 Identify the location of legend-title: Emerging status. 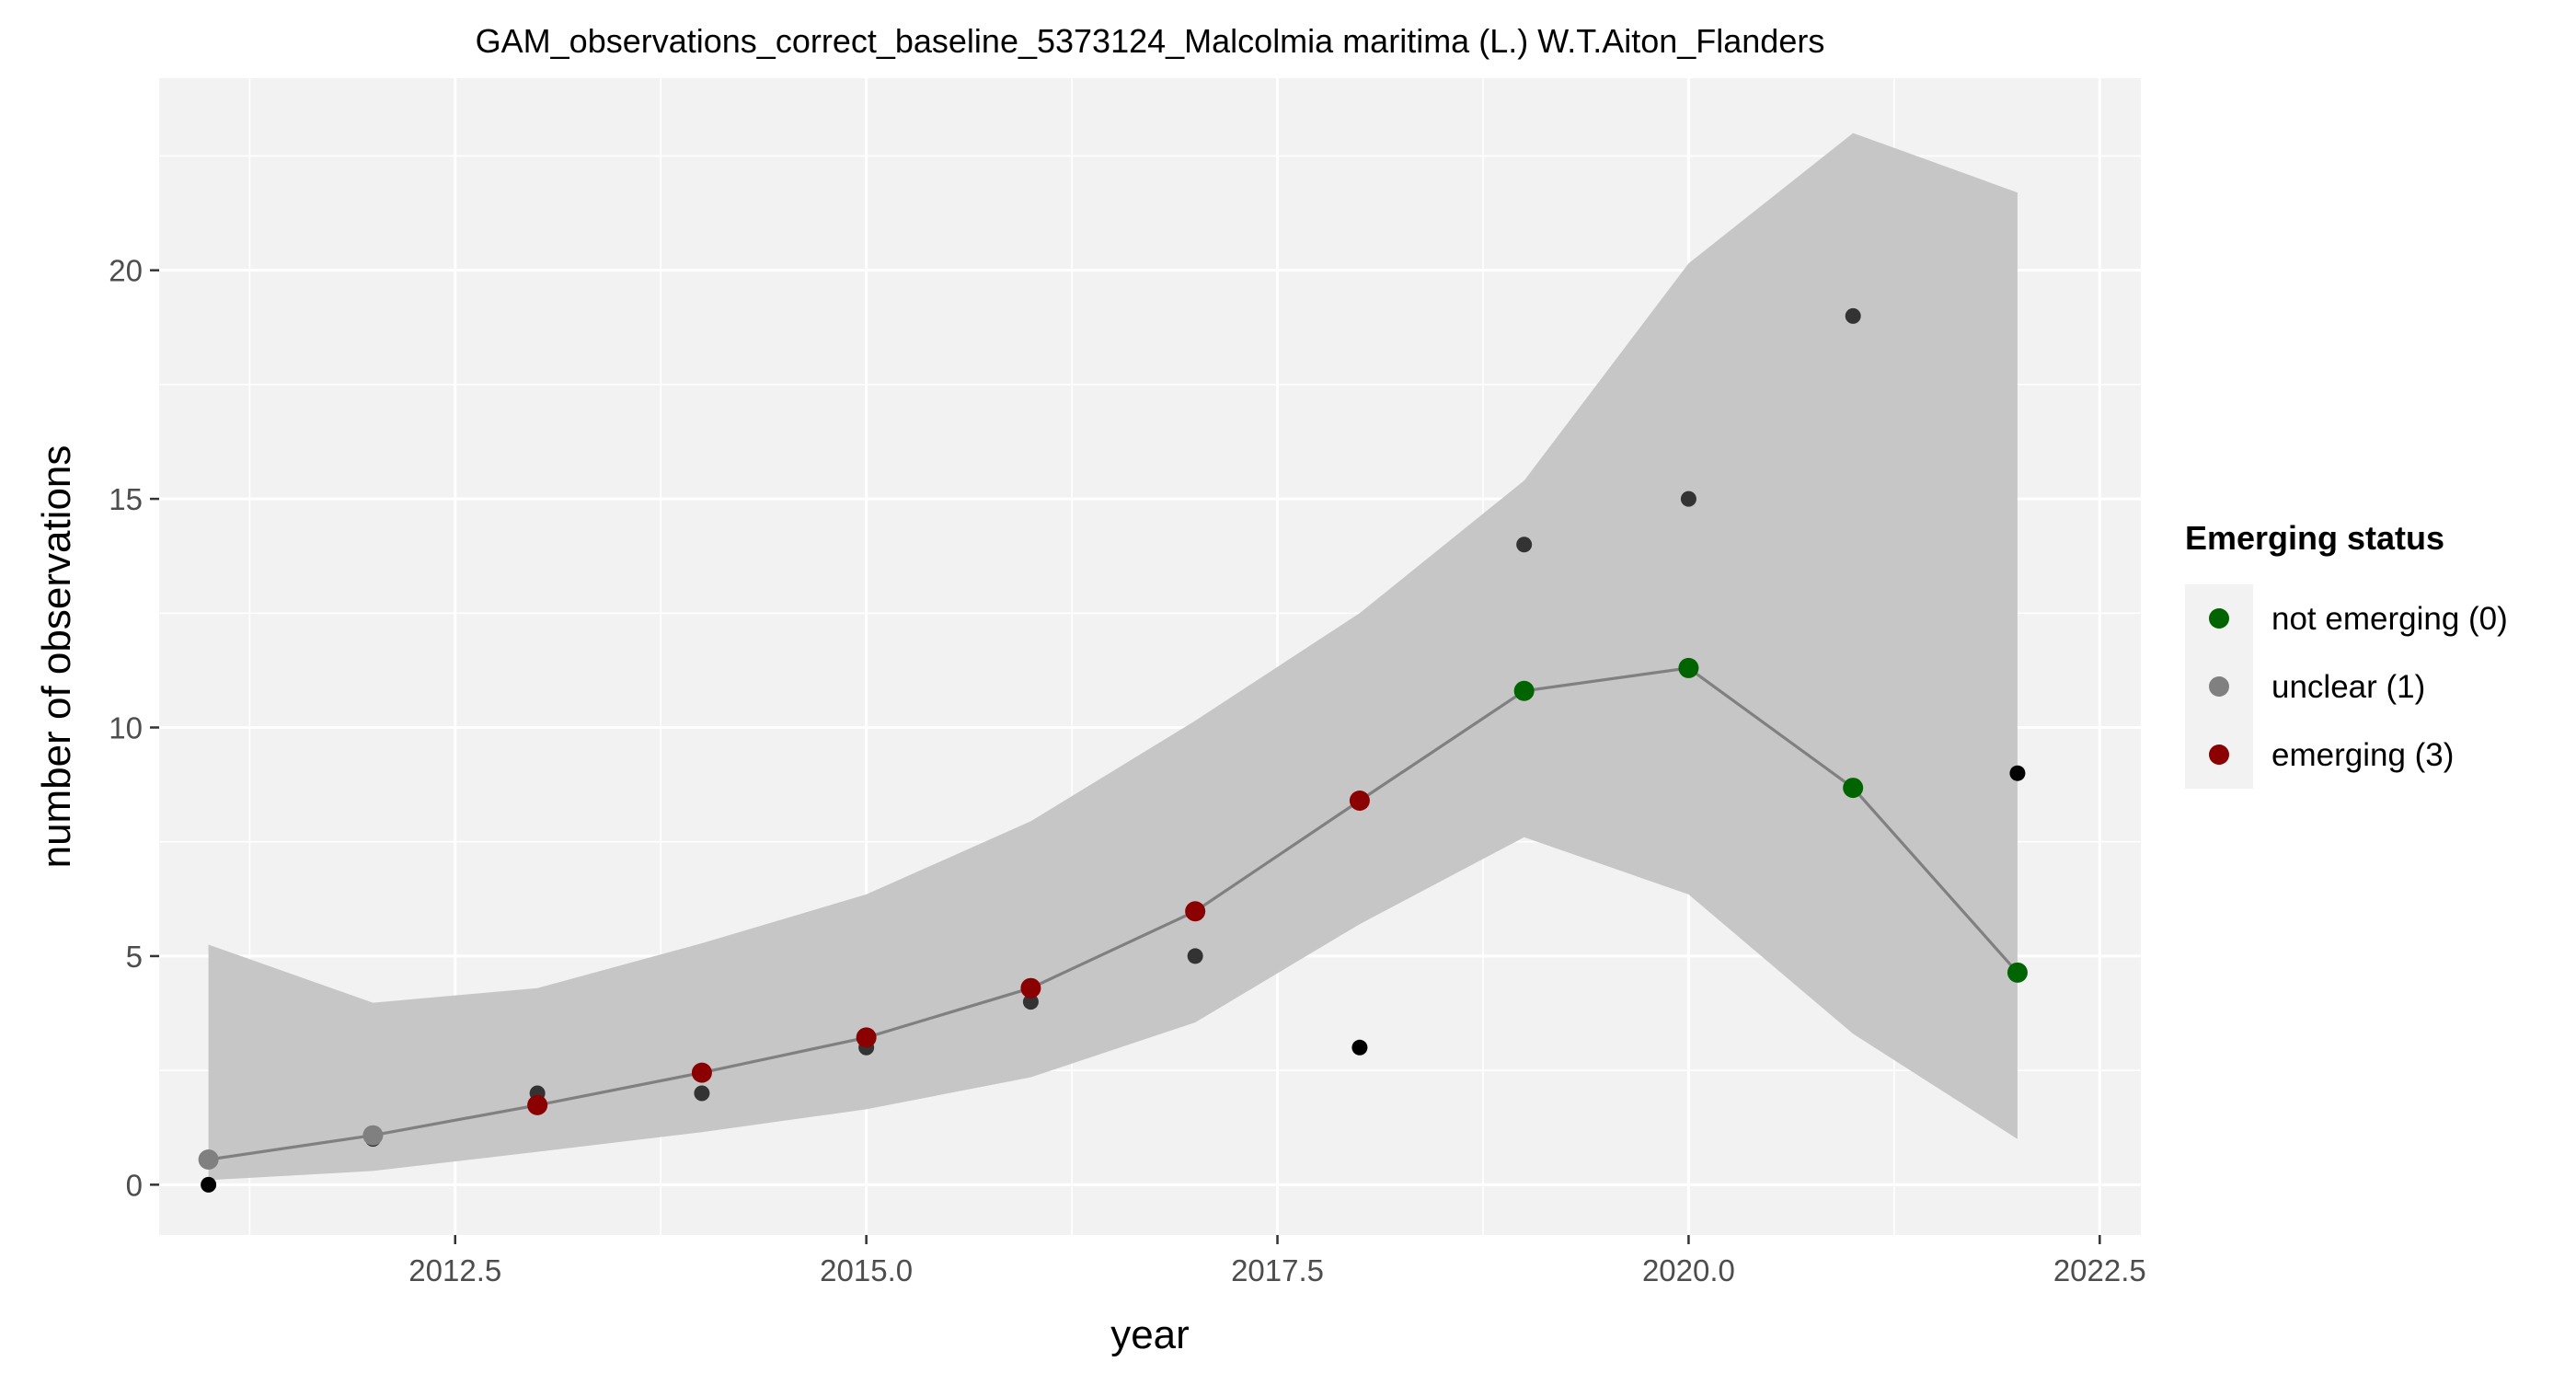
(2314, 538).